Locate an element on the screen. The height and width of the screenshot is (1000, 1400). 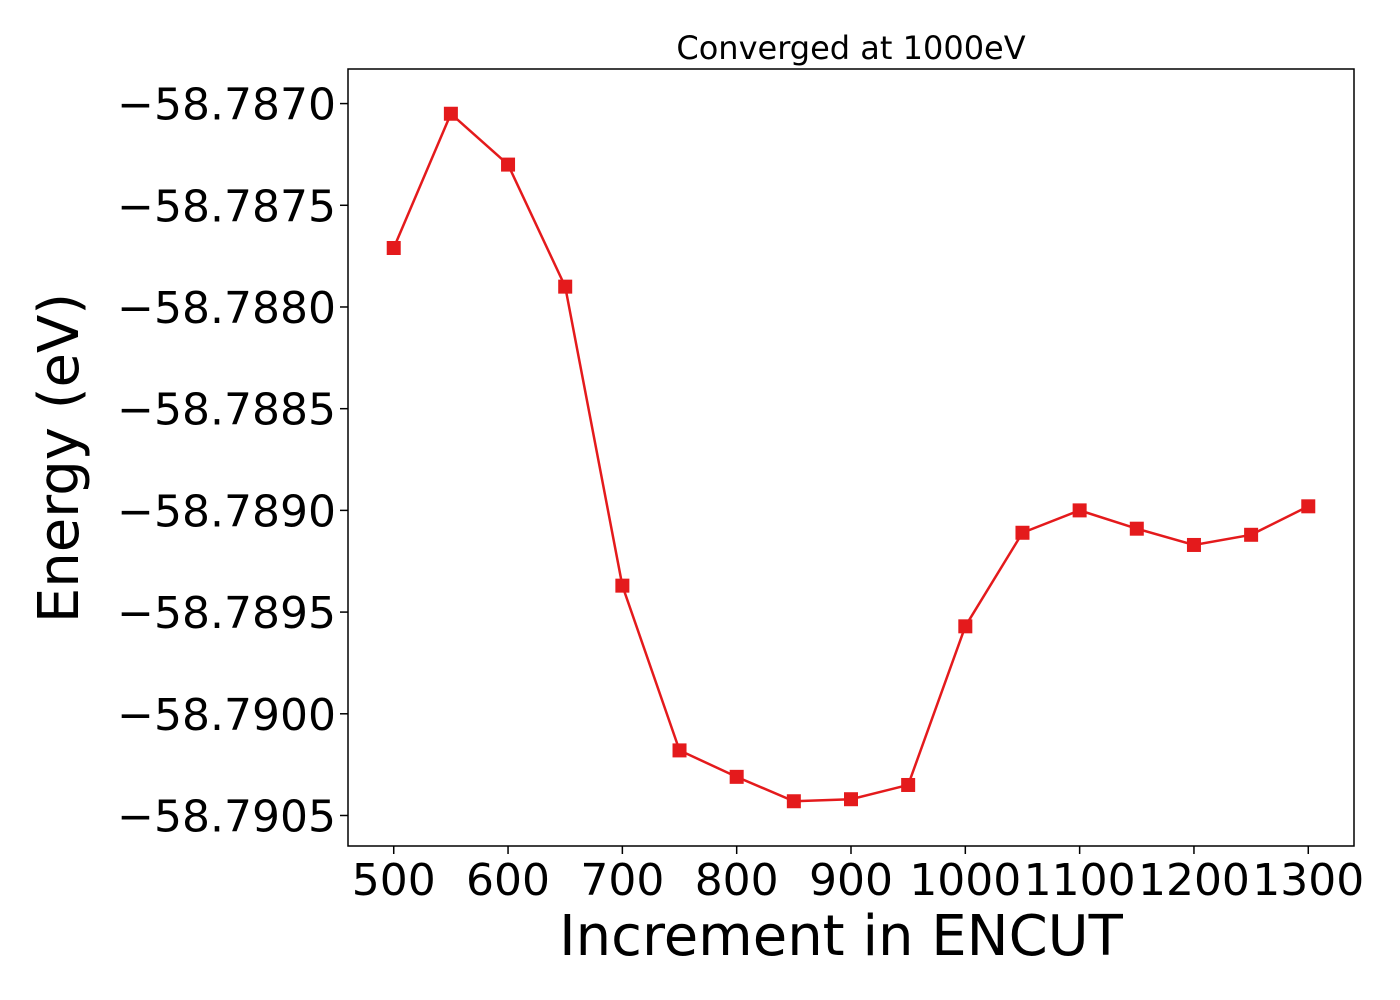
y-tick-label: −58.7905 is located at coordinates (226, 816).